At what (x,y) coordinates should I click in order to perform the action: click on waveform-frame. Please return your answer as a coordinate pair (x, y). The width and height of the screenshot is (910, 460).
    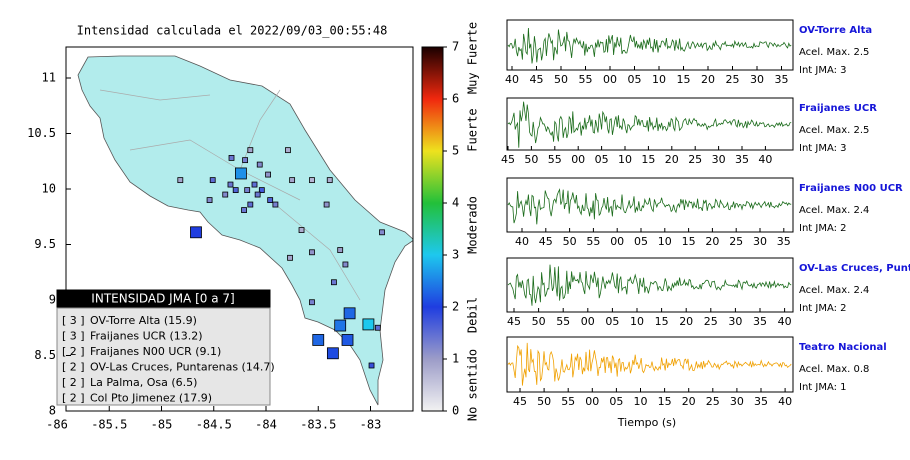
    Looking at the image, I should click on (650, 45).